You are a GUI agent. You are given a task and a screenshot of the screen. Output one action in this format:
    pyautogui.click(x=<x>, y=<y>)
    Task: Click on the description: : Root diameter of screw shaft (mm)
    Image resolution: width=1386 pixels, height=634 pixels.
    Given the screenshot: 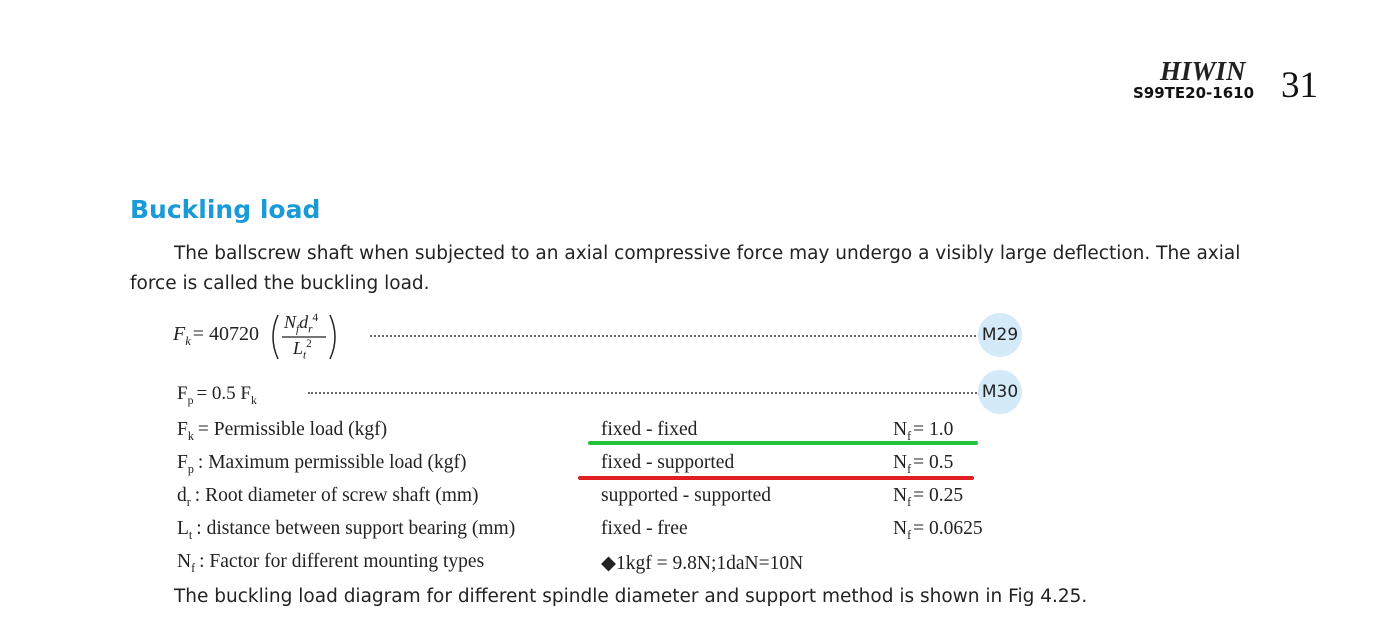 What is the action you would take?
    pyautogui.click(x=336, y=495)
    